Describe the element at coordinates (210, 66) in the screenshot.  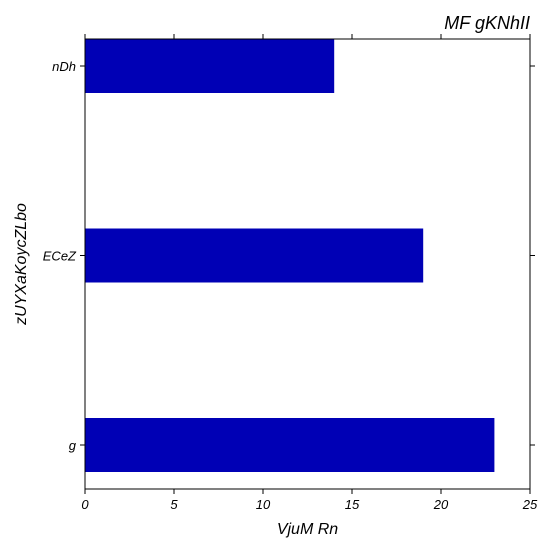
I see `bar-nDh` at that location.